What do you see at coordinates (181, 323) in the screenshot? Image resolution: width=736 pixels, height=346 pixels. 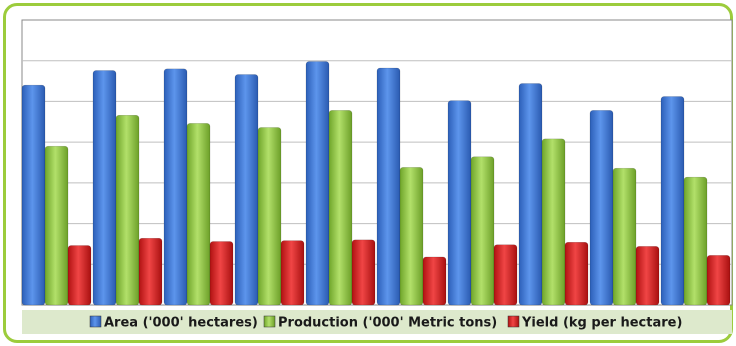 I see `legend-label-1: Area ('000' hectares)` at bounding box center [181, 323].